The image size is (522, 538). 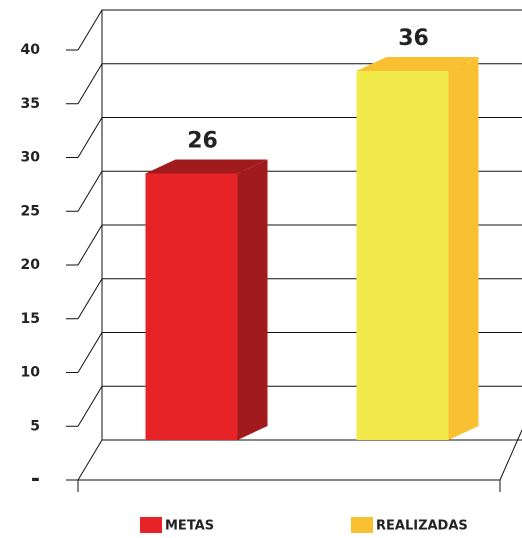 What do you see at coordinates (31, 158) in the screenshot?
I see `y-tick-label: 30` at bounding box center [31, 158].